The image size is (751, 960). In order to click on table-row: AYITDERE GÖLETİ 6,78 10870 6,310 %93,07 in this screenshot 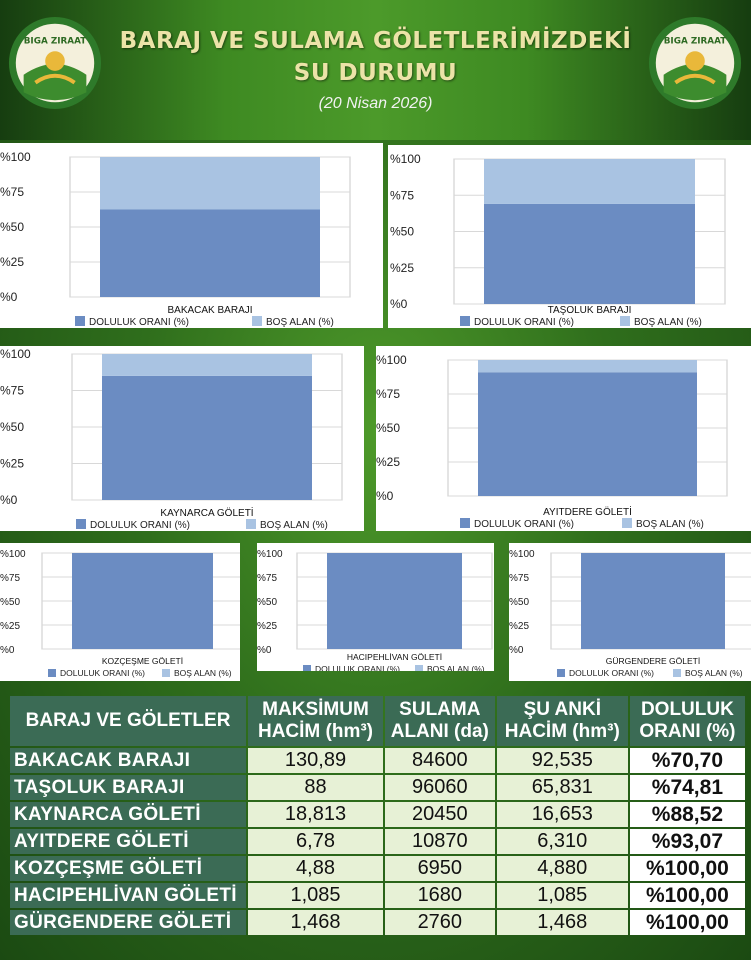, I will do `click(377, 841)`.